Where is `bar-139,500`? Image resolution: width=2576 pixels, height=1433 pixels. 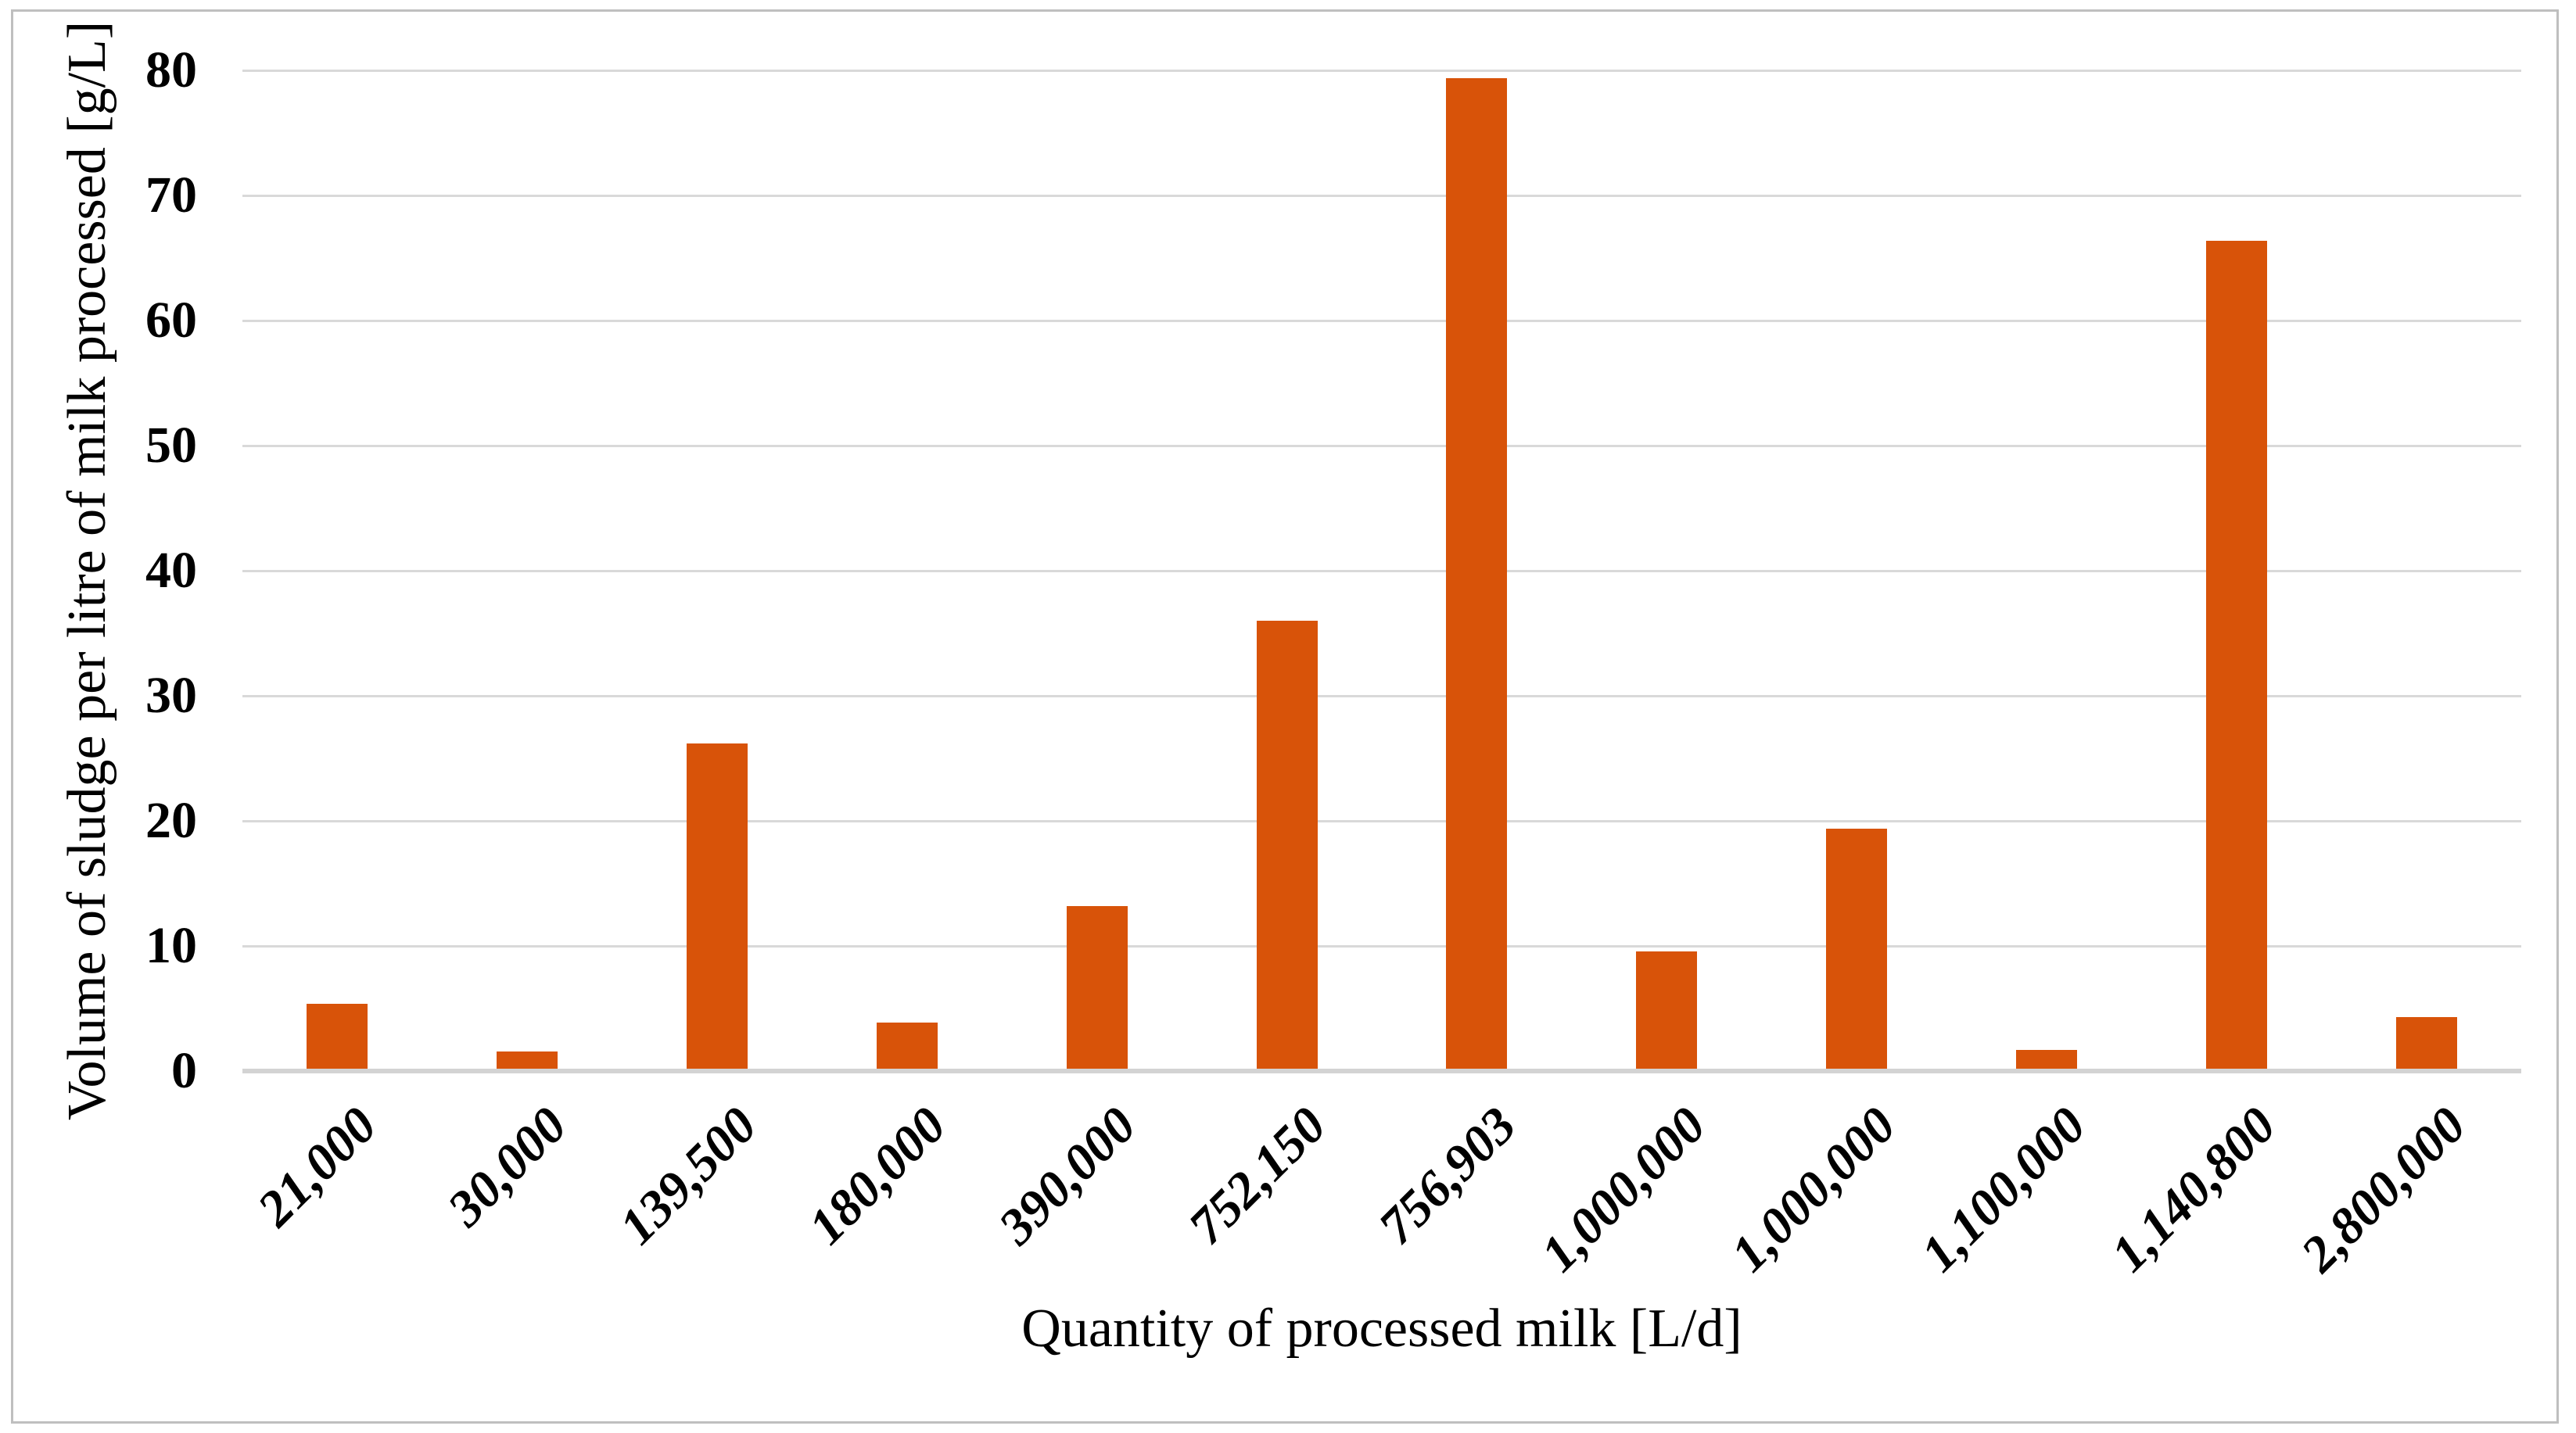 bar-139,500 is located at coordinates (717, 906).